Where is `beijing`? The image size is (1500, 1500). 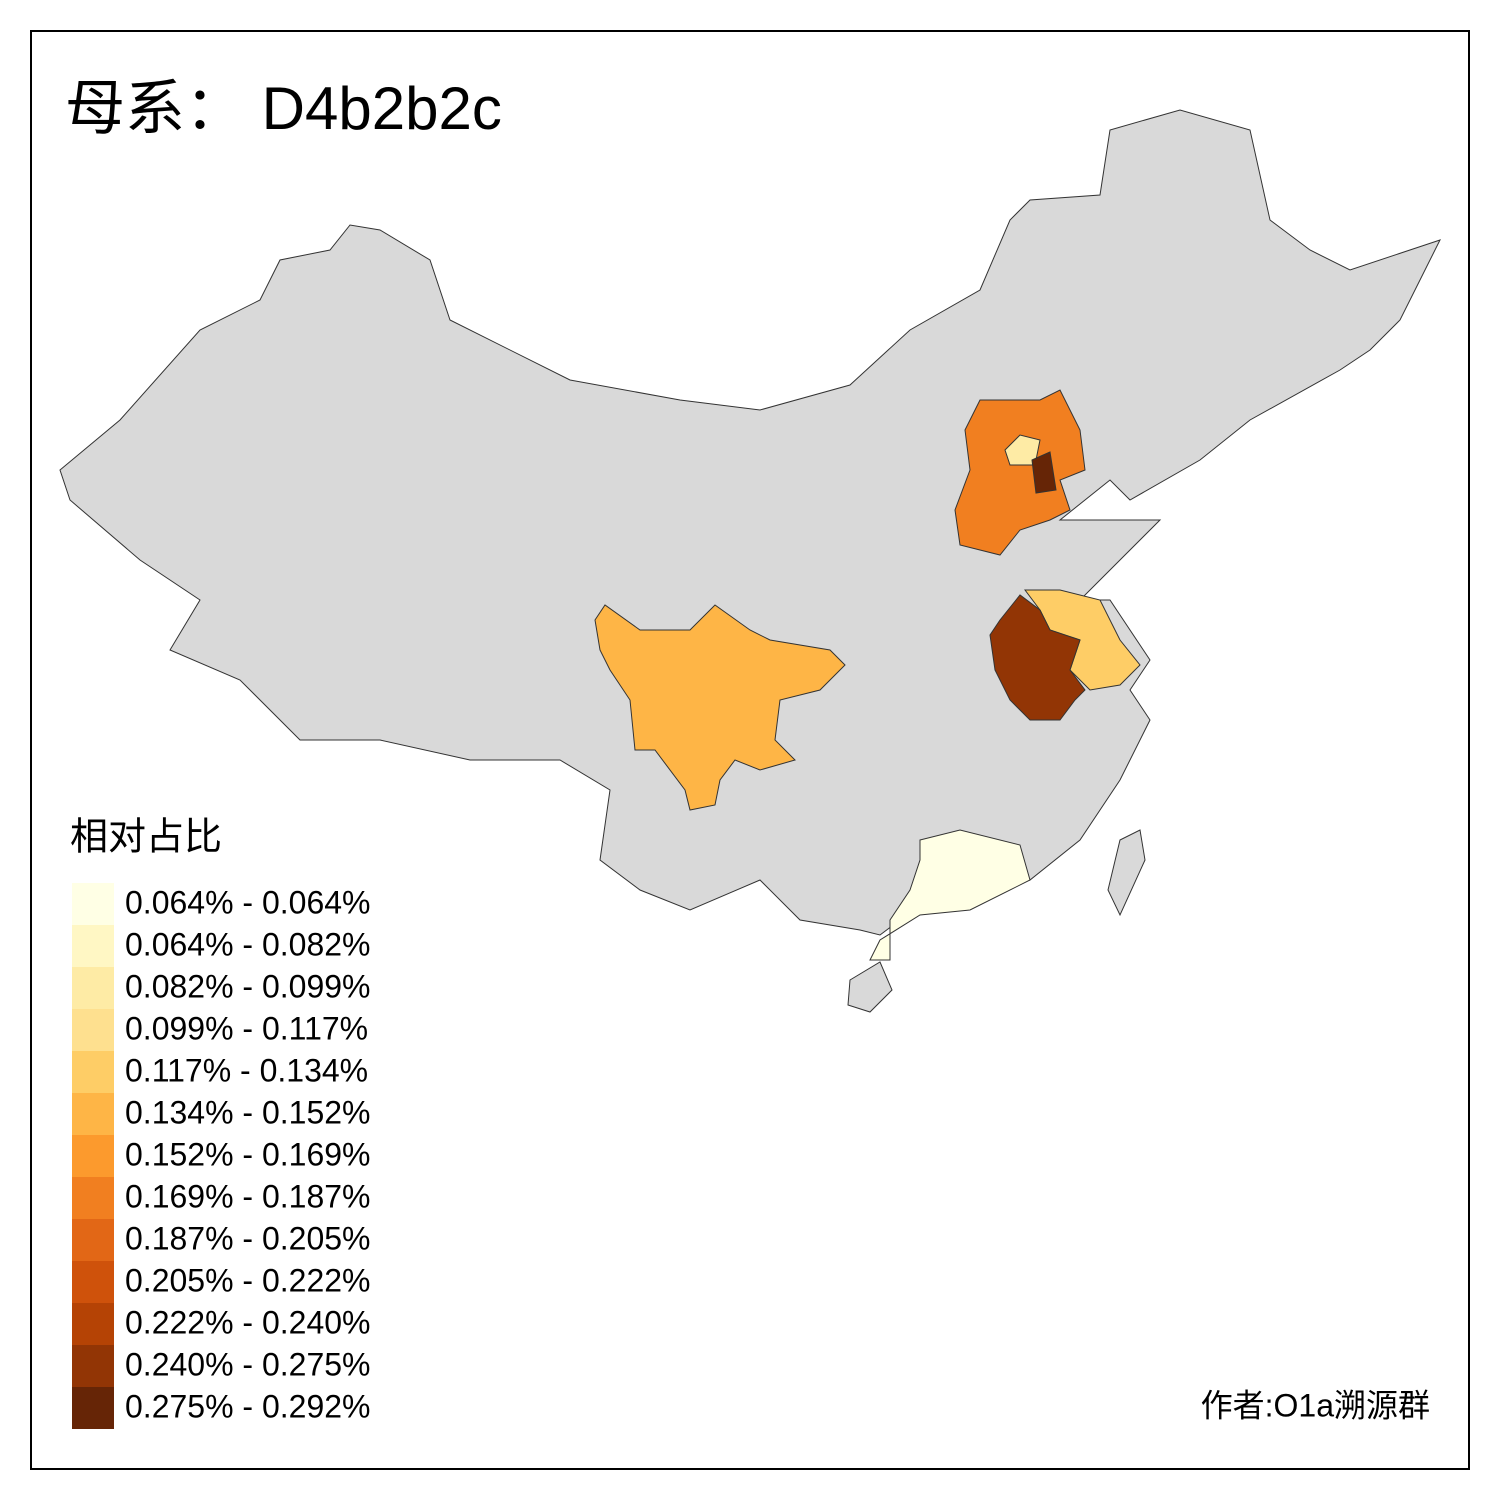 beijing is located at coordinates (1022, 450).